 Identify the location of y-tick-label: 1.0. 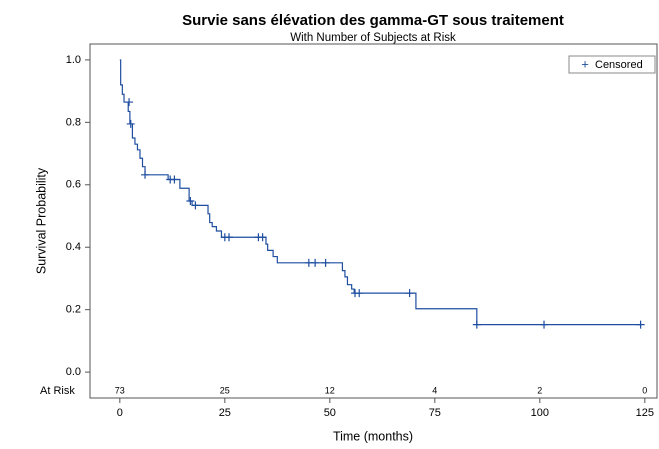
(73, 60).